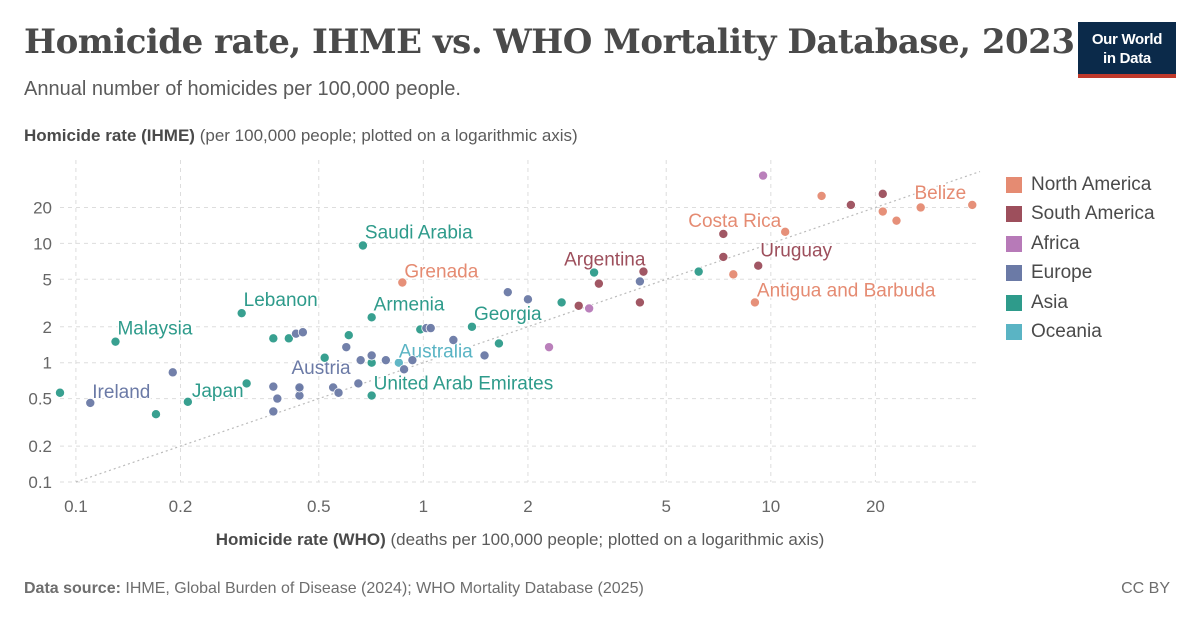 The image size is (1200, 627). I want to click on point-label: Antigua and Barbuda, so click(846, 290).